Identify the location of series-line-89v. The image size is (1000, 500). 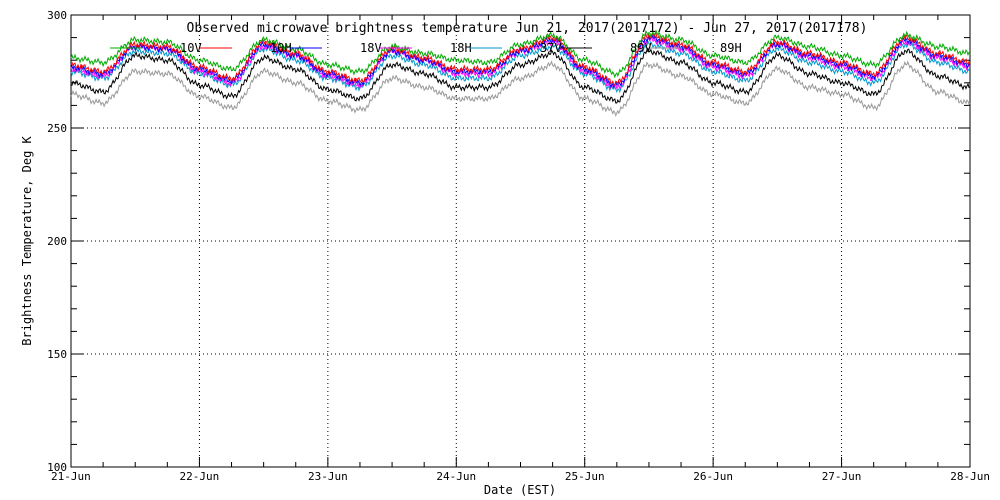
(520, 75).